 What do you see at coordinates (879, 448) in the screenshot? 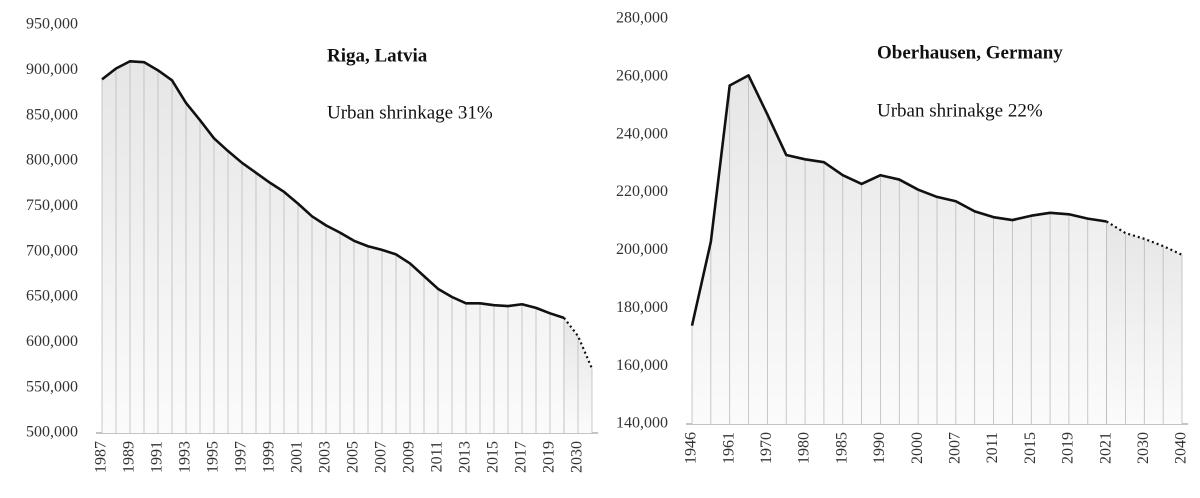
I see `x-tick-label: 1990` at bounding box center [879, 448].